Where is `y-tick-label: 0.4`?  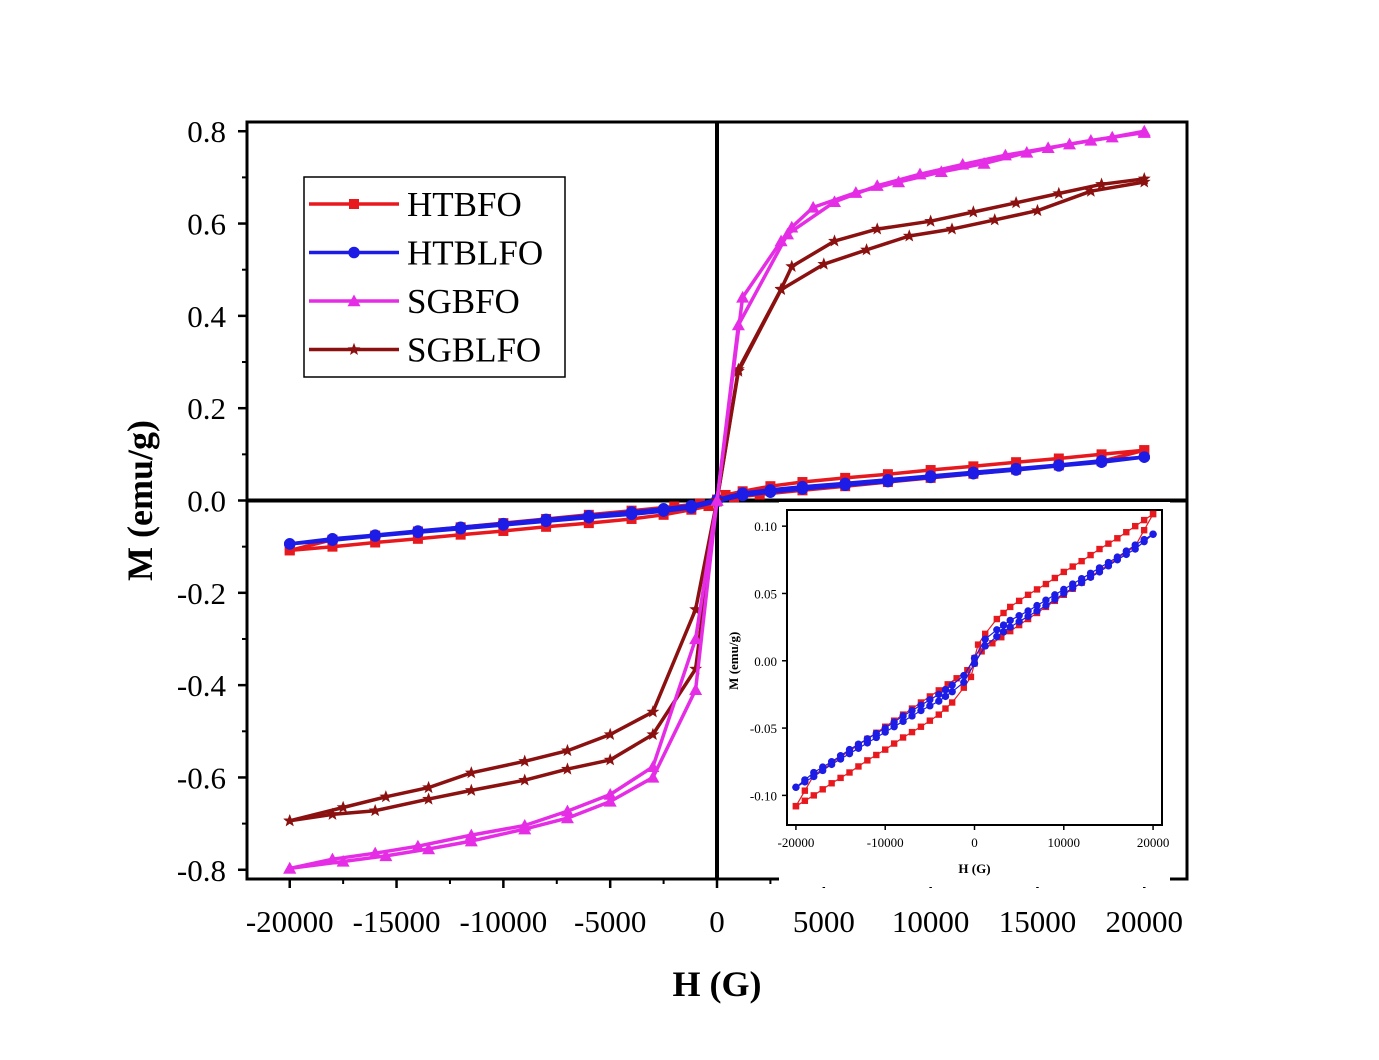 y-tick-label: 0.4 is located at coordinates (206, 316).